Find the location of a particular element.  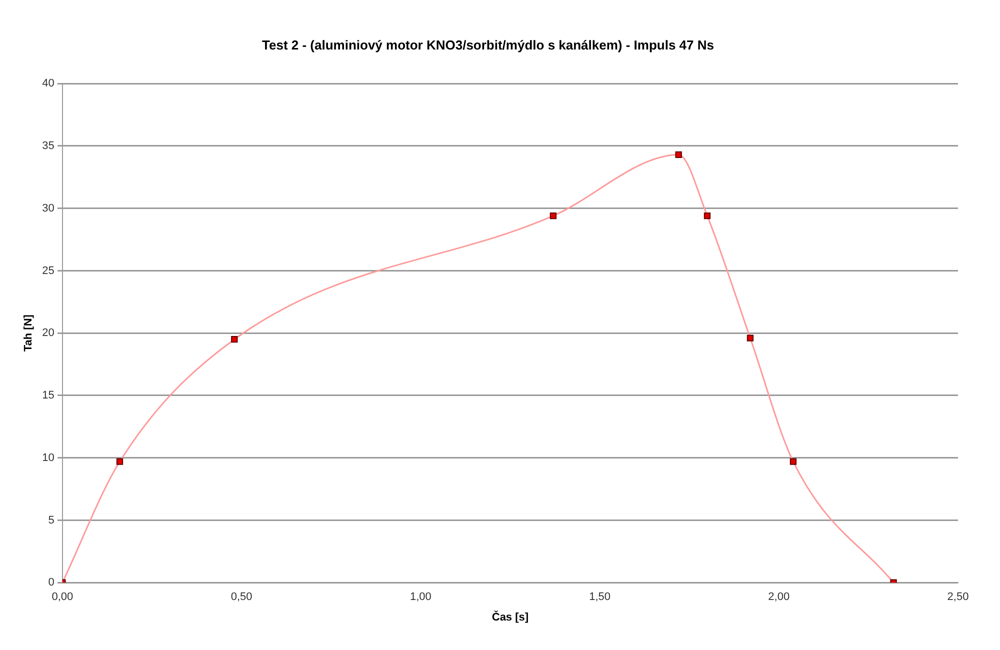

y-tick-label: 25 is located at coordinates (48, 270).